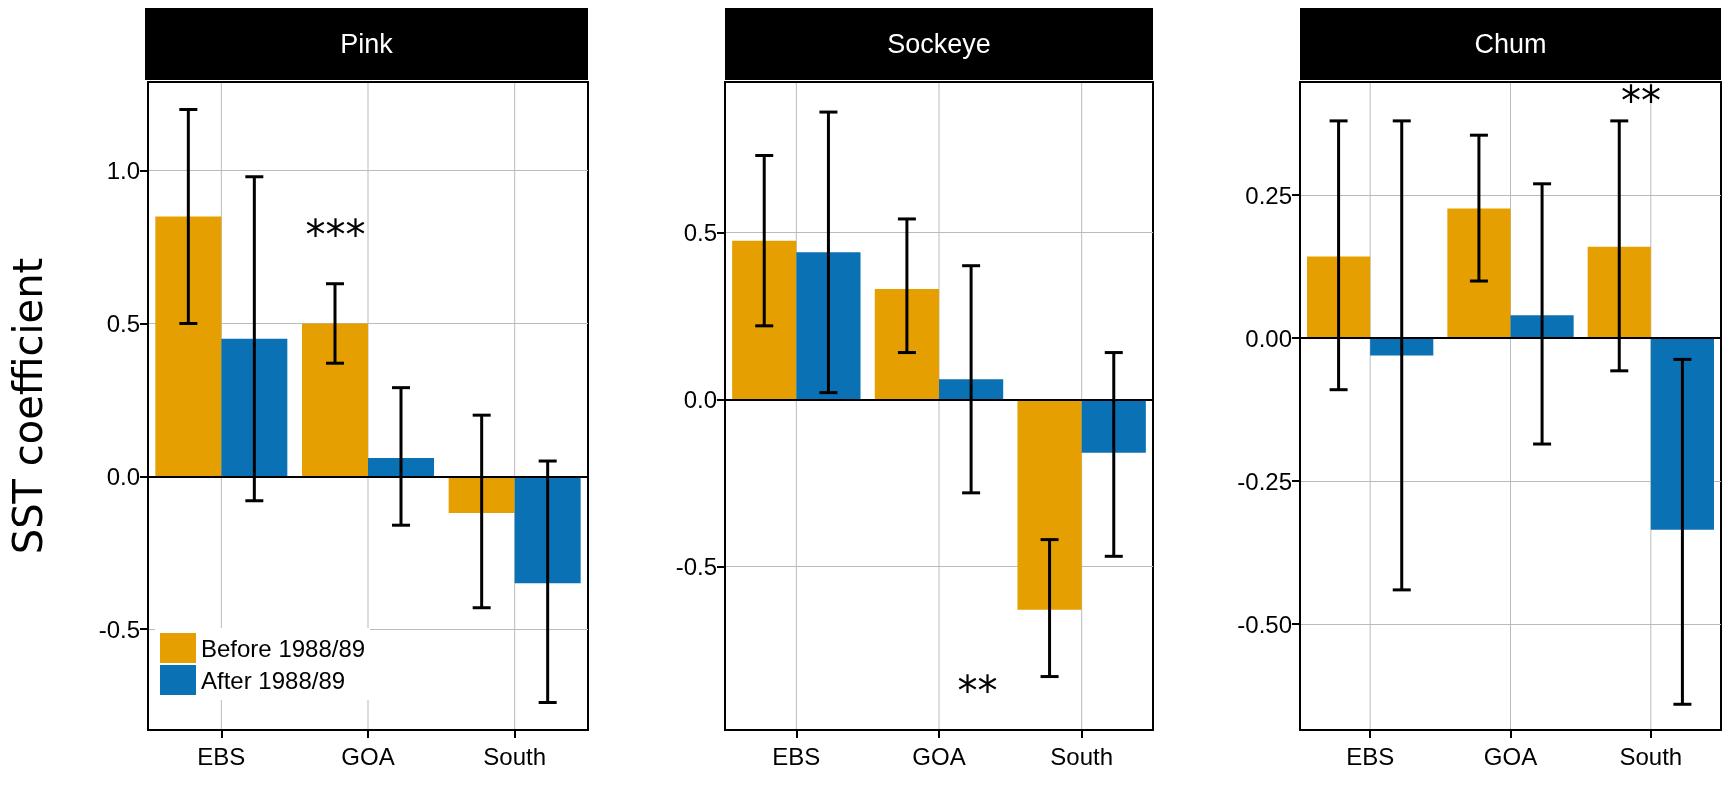  What do you see at coordinates (1510, 44) in the screenshot?
I see `chart-title: Chum` at bounding box center [1510, 44].